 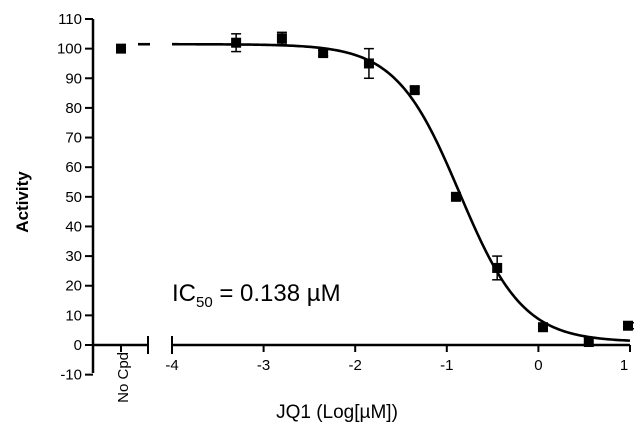 I want to click on y-tick-label: 50, so click(x=73, y=197).